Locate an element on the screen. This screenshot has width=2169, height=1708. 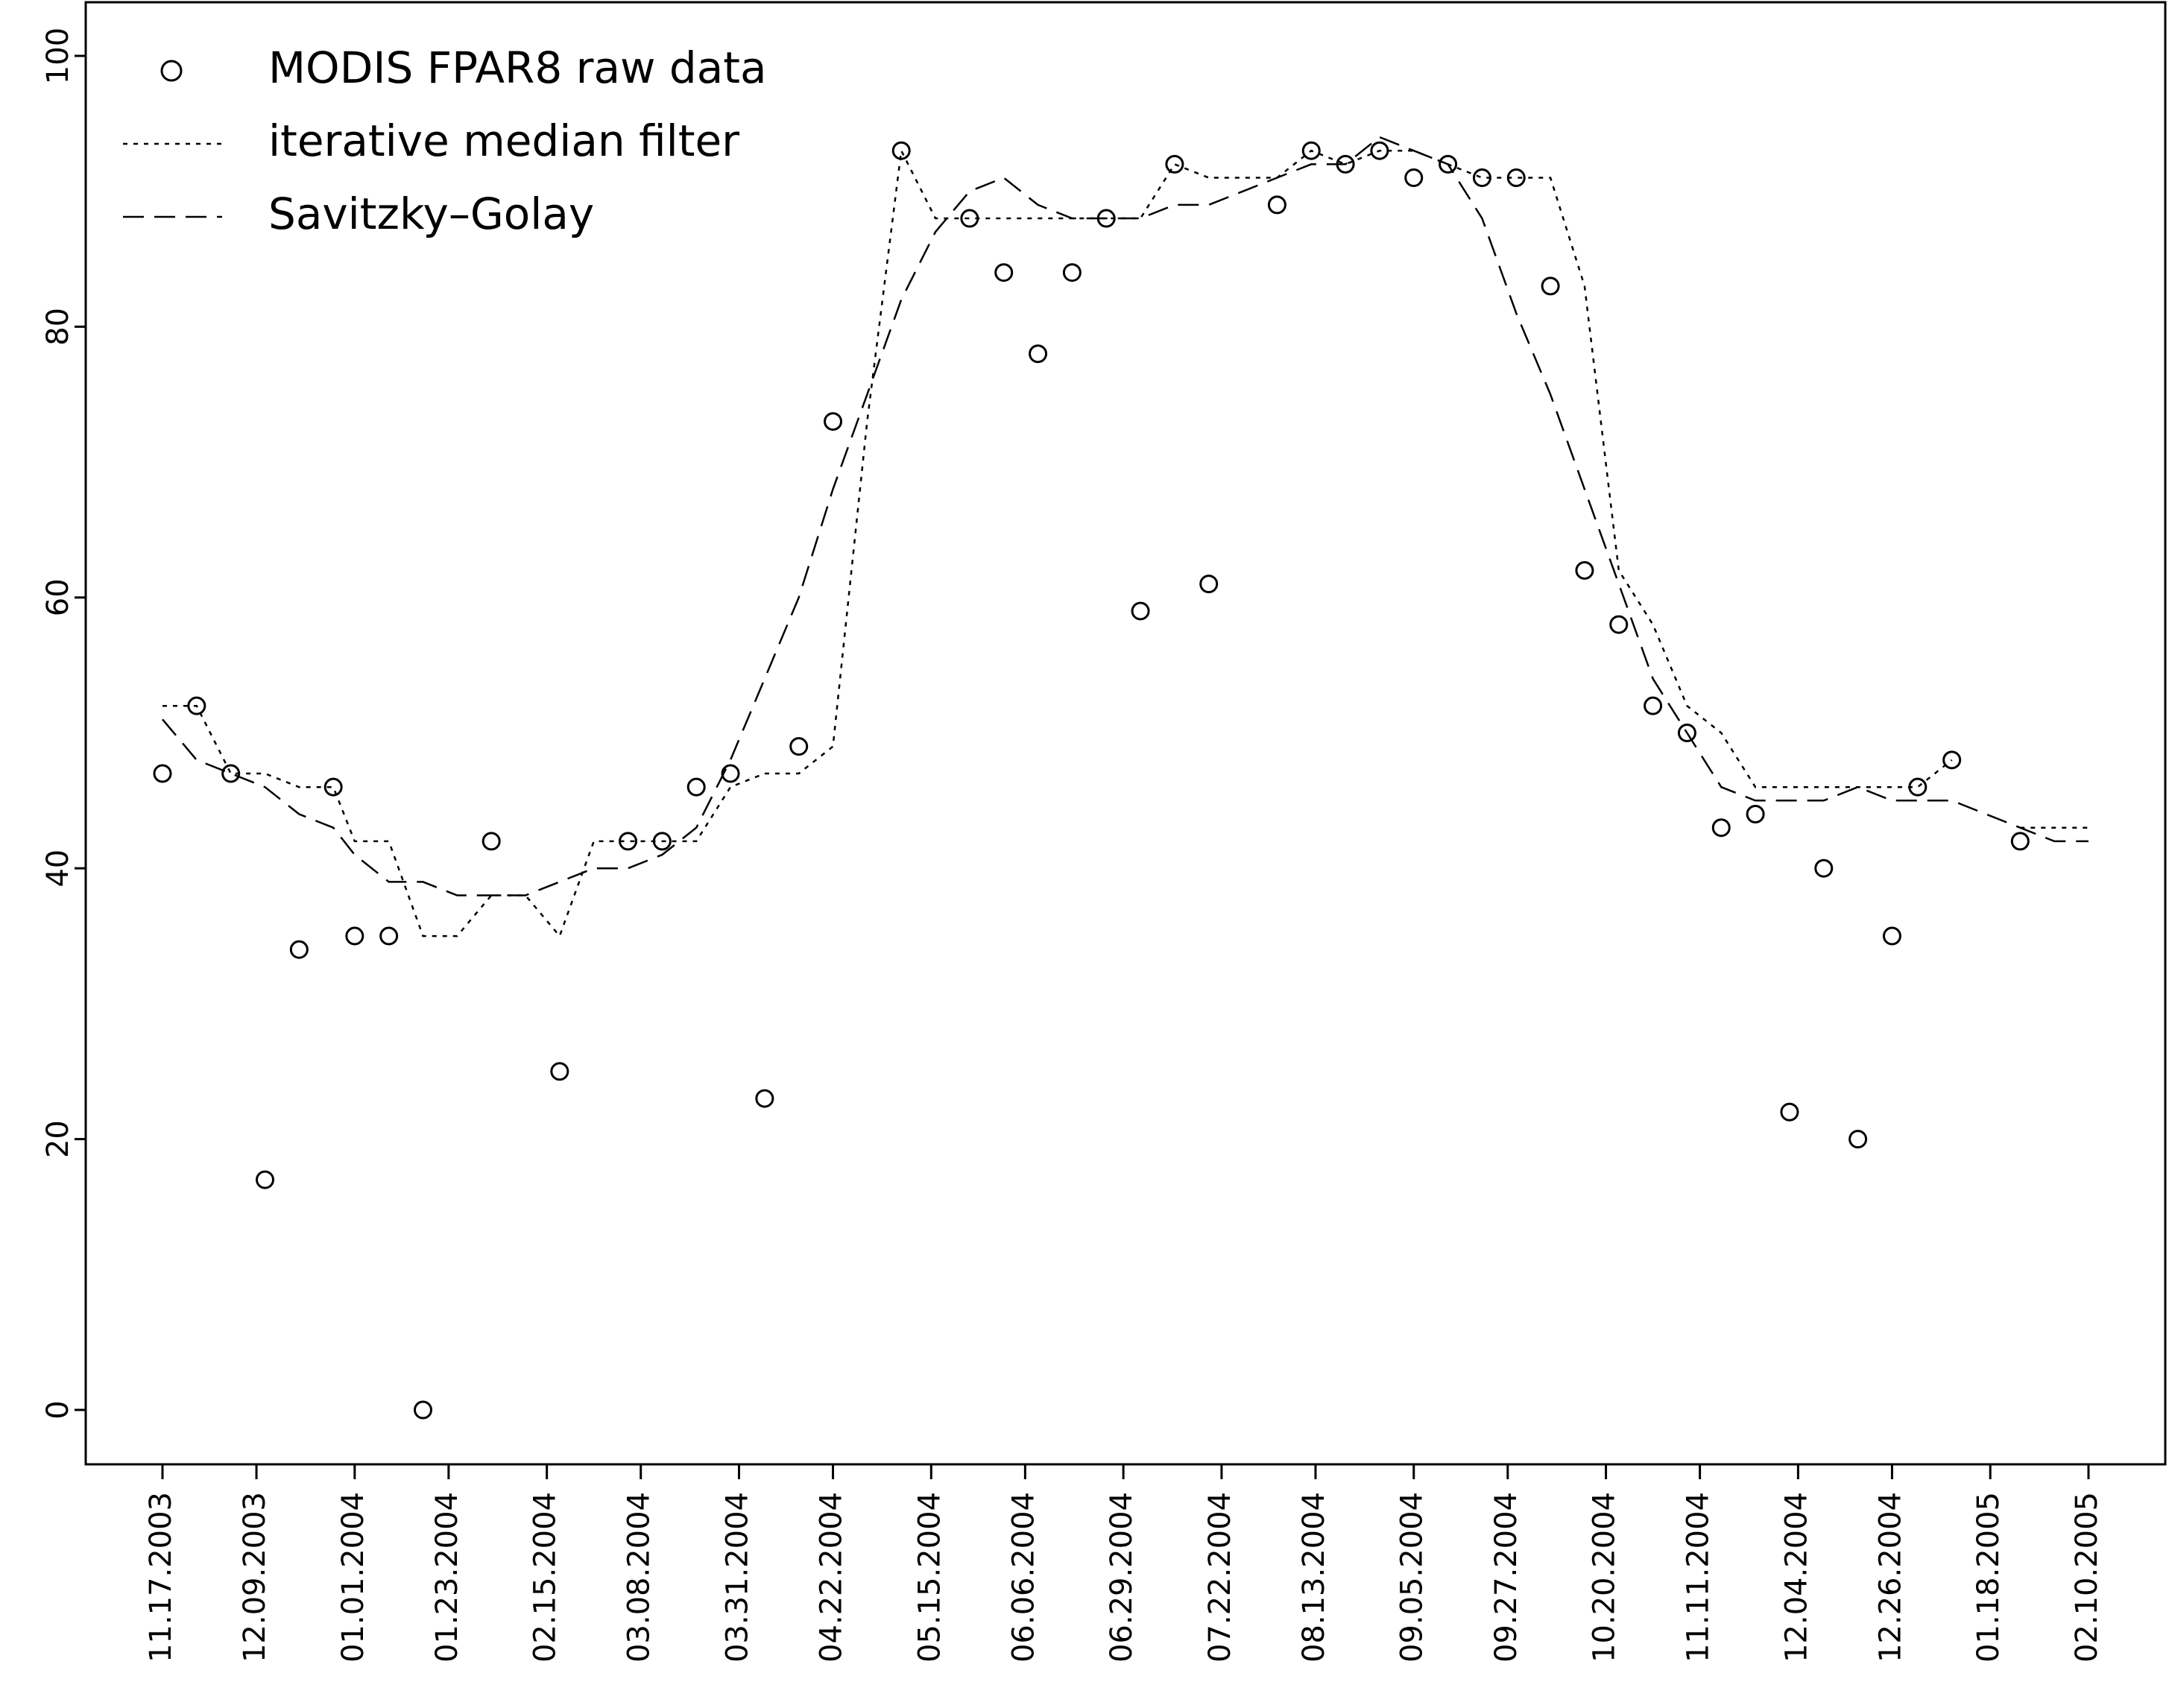
x-tick-label: 09.05.2004 is located at coordinates (1412, 1577).